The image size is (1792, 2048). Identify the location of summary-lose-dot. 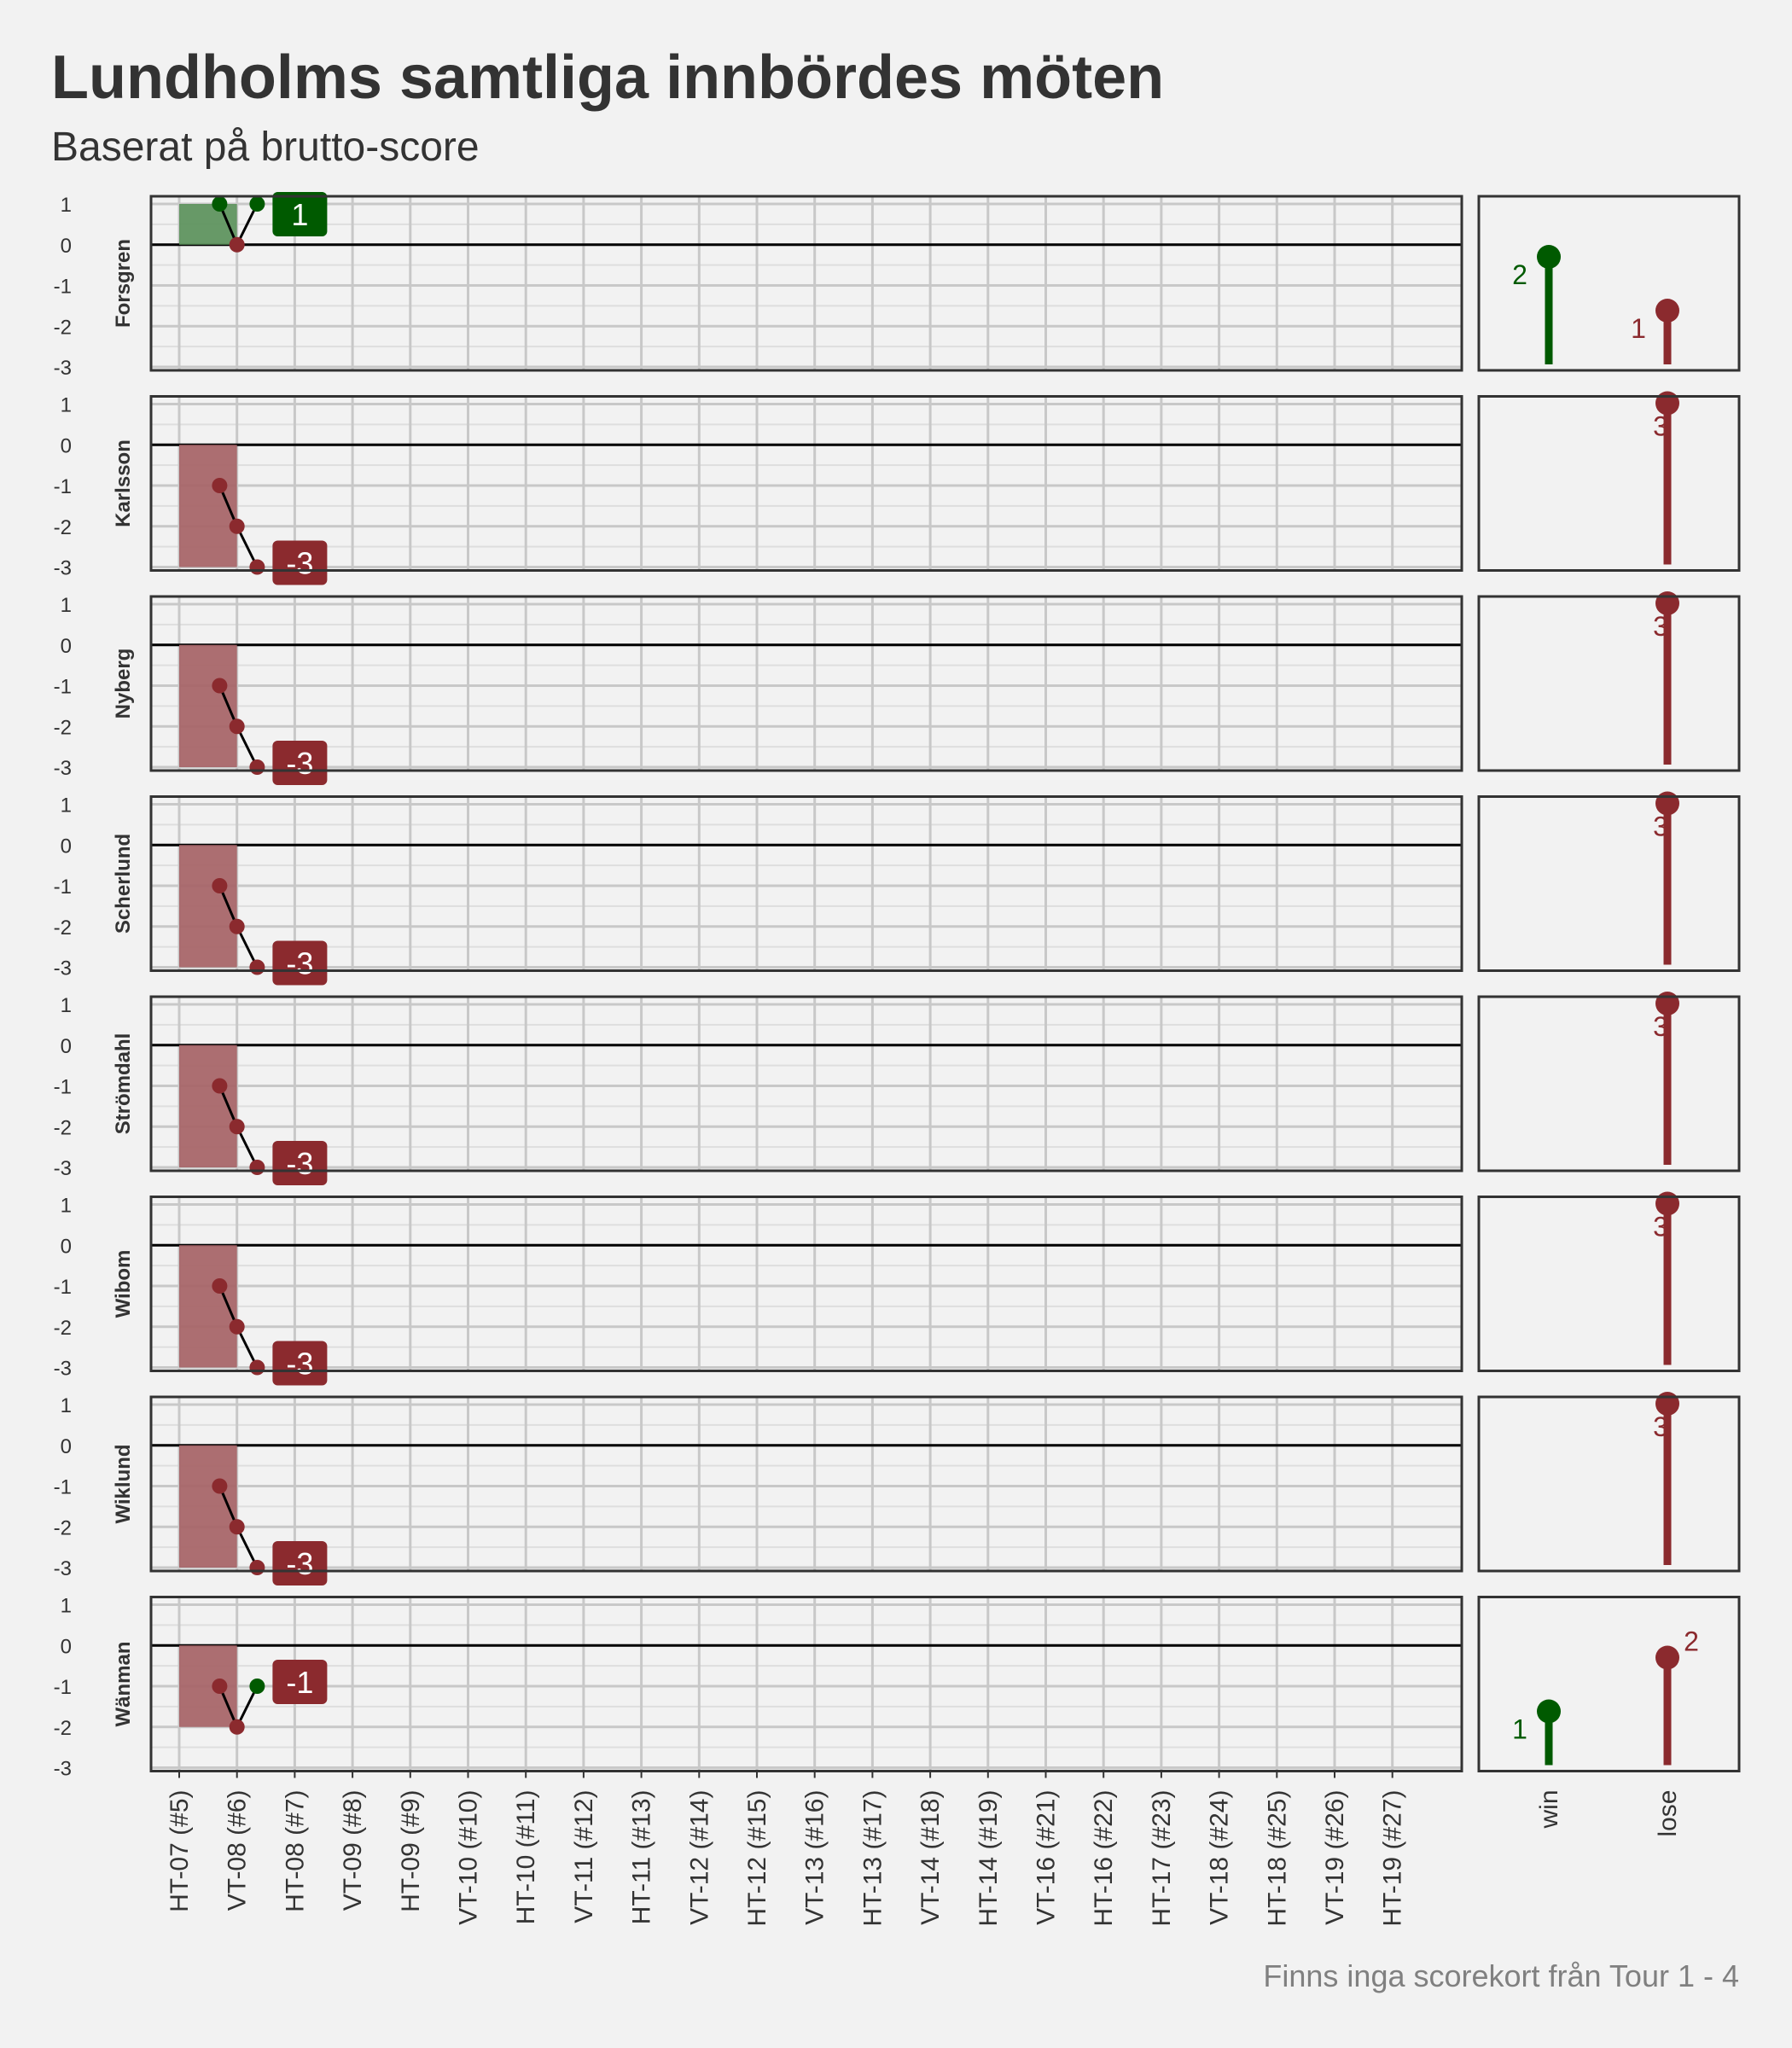
(1667, 1657).